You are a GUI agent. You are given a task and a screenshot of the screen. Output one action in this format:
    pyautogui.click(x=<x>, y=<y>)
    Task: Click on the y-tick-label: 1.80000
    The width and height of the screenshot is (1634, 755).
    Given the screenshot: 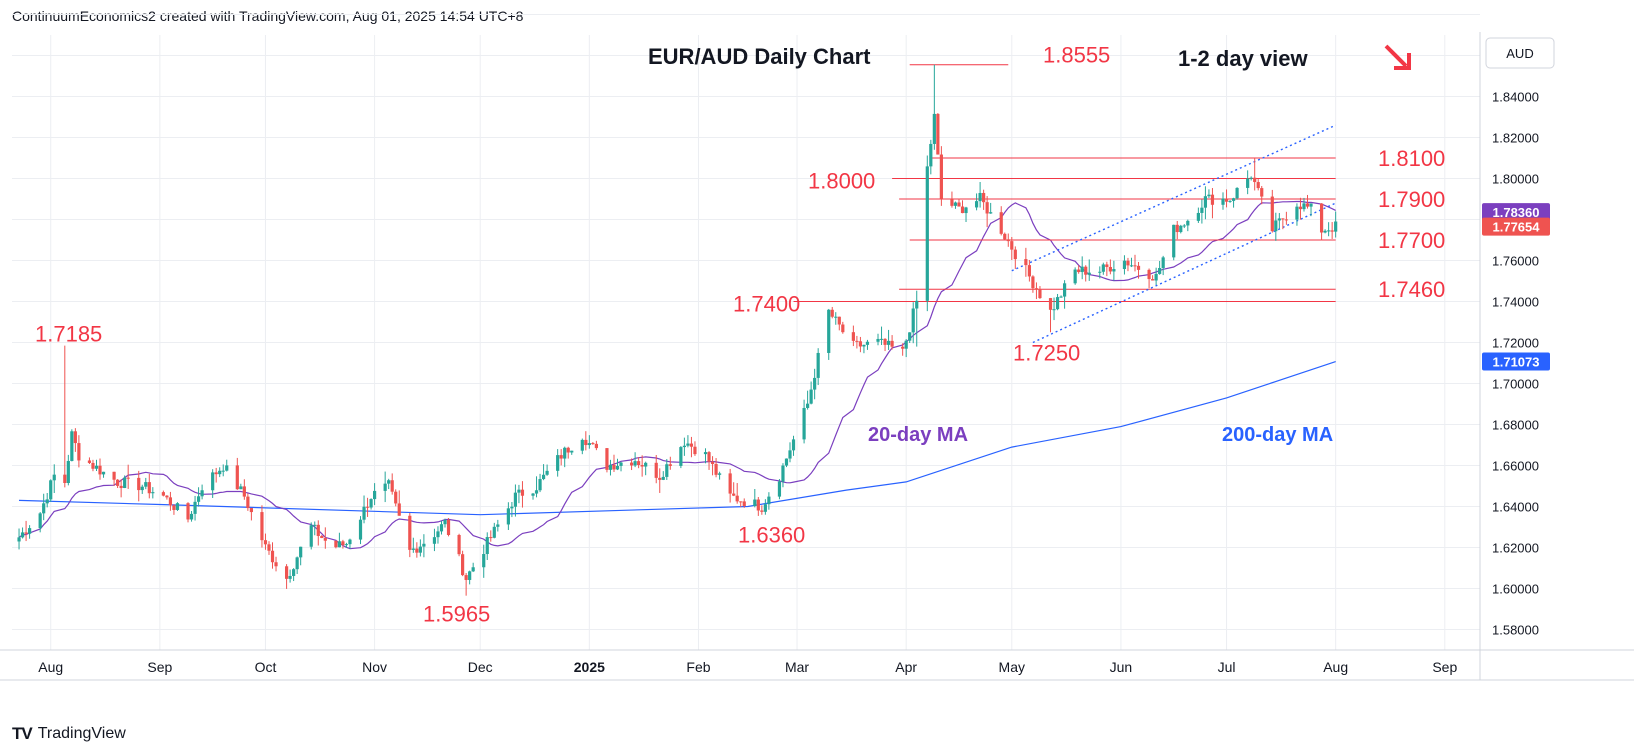 What is the action you would take?
    pyautogui.click(x=1515, y=179)
    